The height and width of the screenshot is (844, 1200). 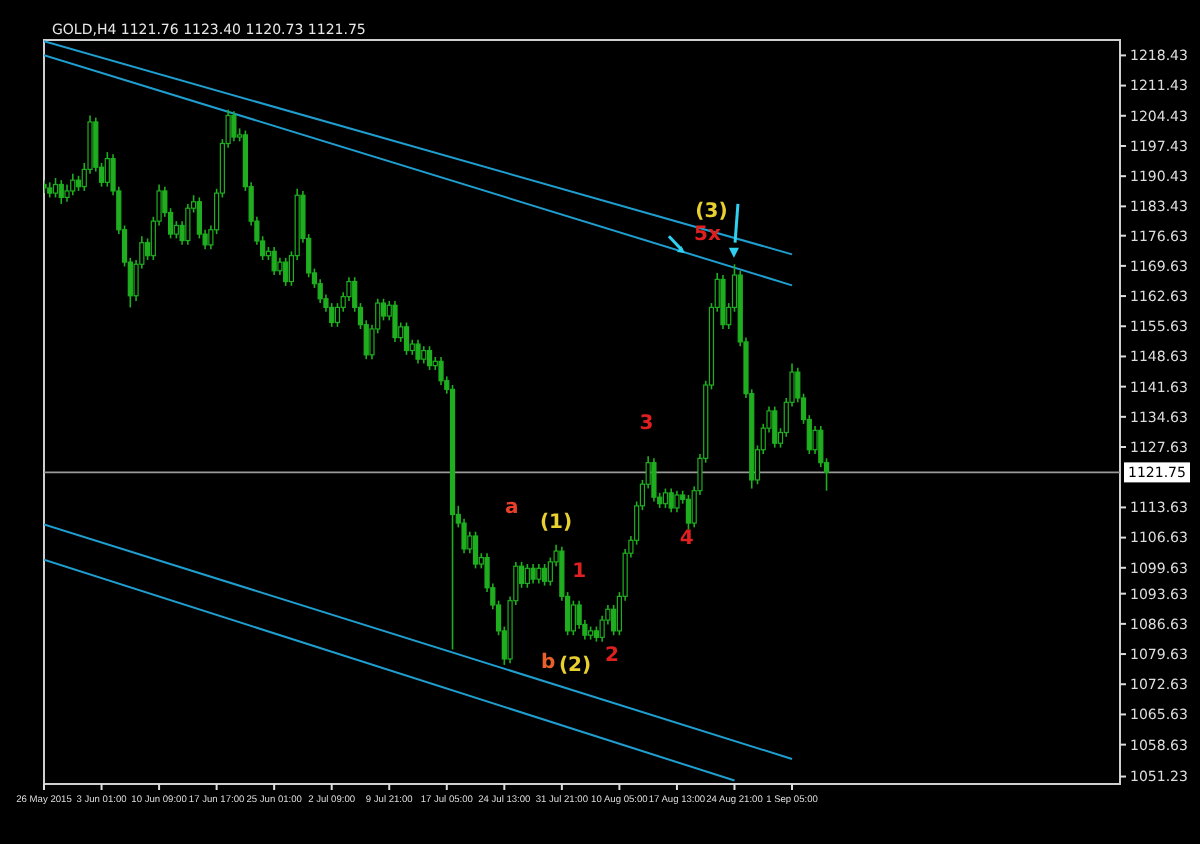 I want to click on annotation: (2), so click(x=575, y=666).